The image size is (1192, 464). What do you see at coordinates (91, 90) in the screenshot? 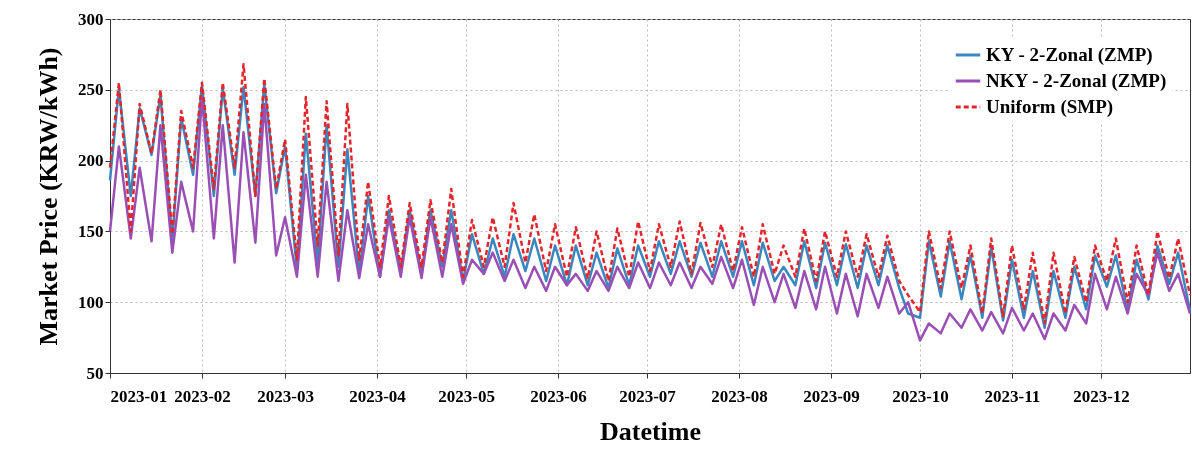
I see `y-tick-label: 250` at bounding box center [91, 90].